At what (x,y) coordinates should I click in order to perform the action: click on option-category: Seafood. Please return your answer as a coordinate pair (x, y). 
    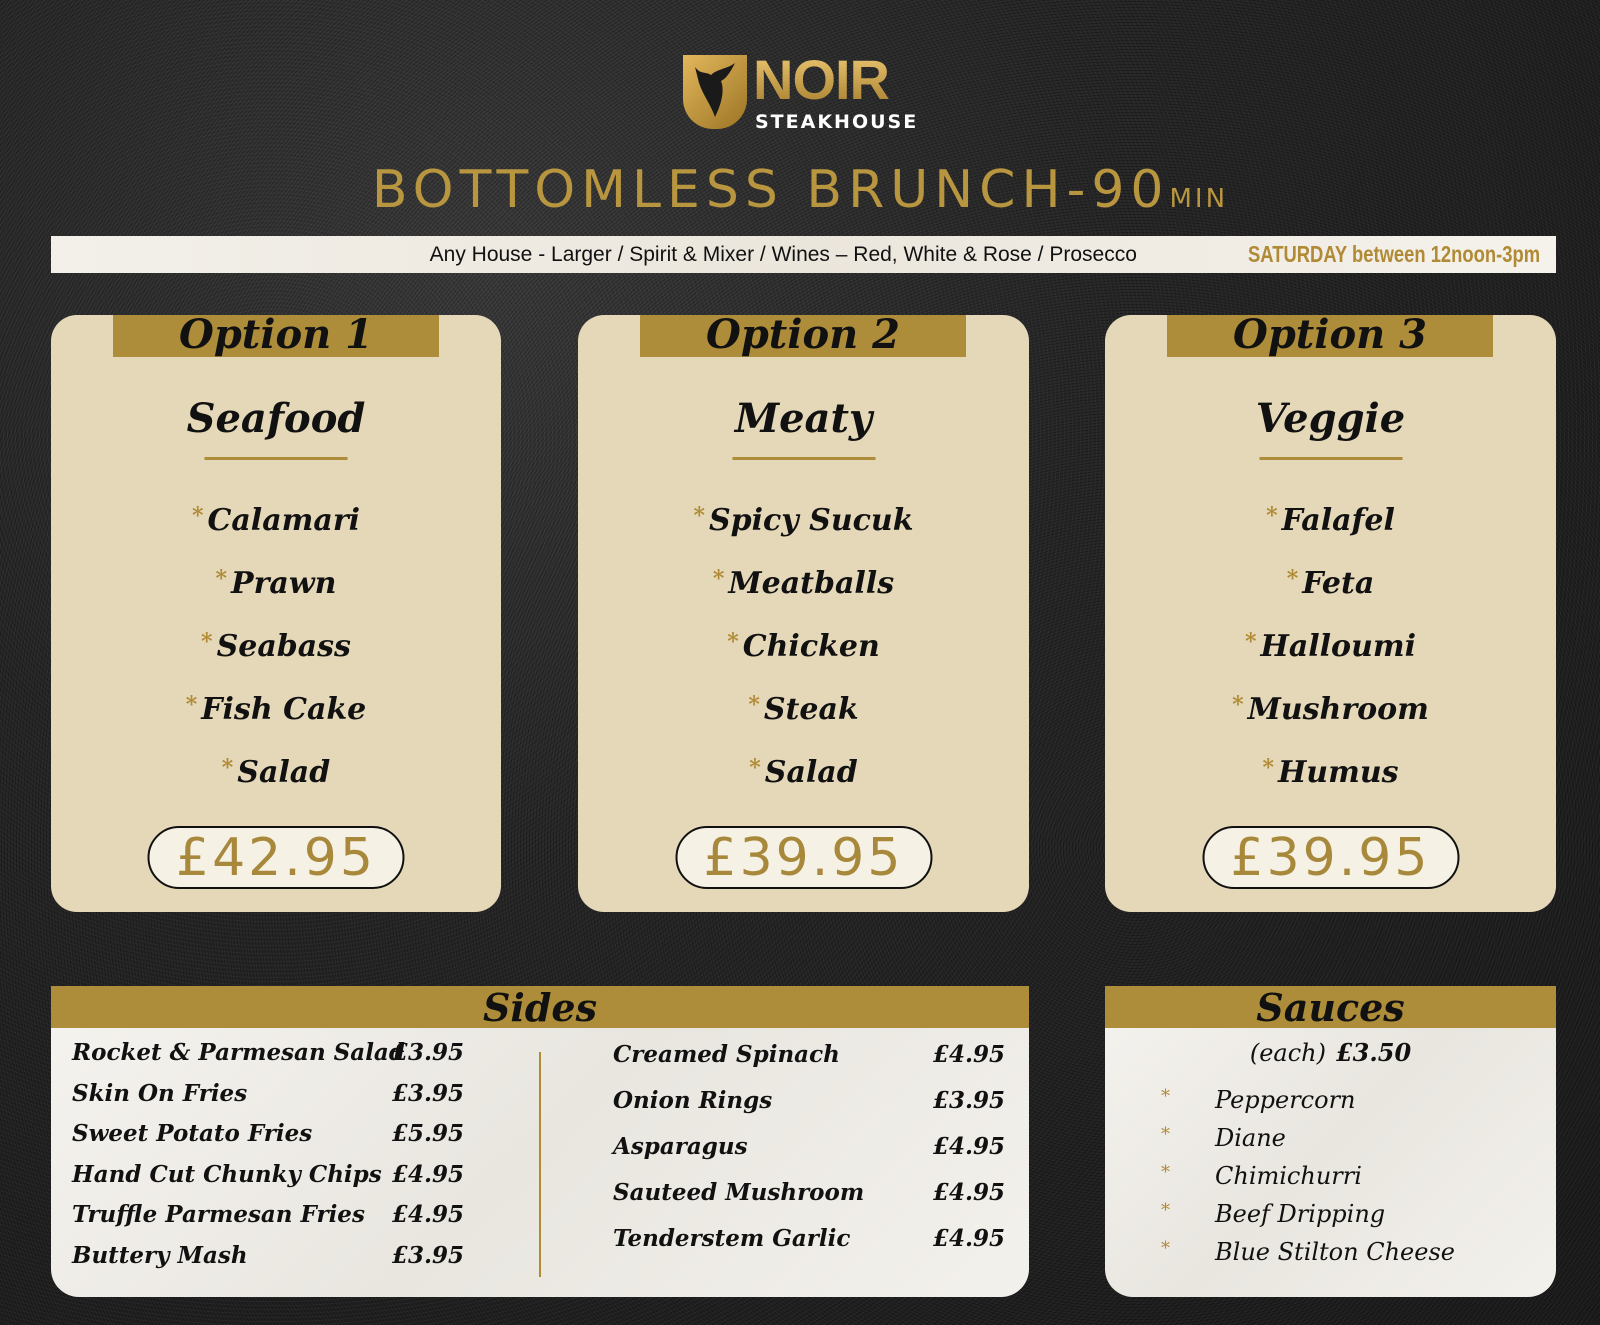
    Looking at the image, I should click on (276, 418).